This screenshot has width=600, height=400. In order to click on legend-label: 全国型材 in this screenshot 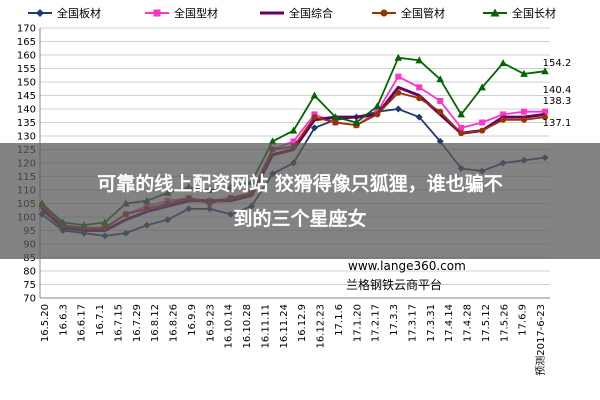, I will do `click(196, 13)`.